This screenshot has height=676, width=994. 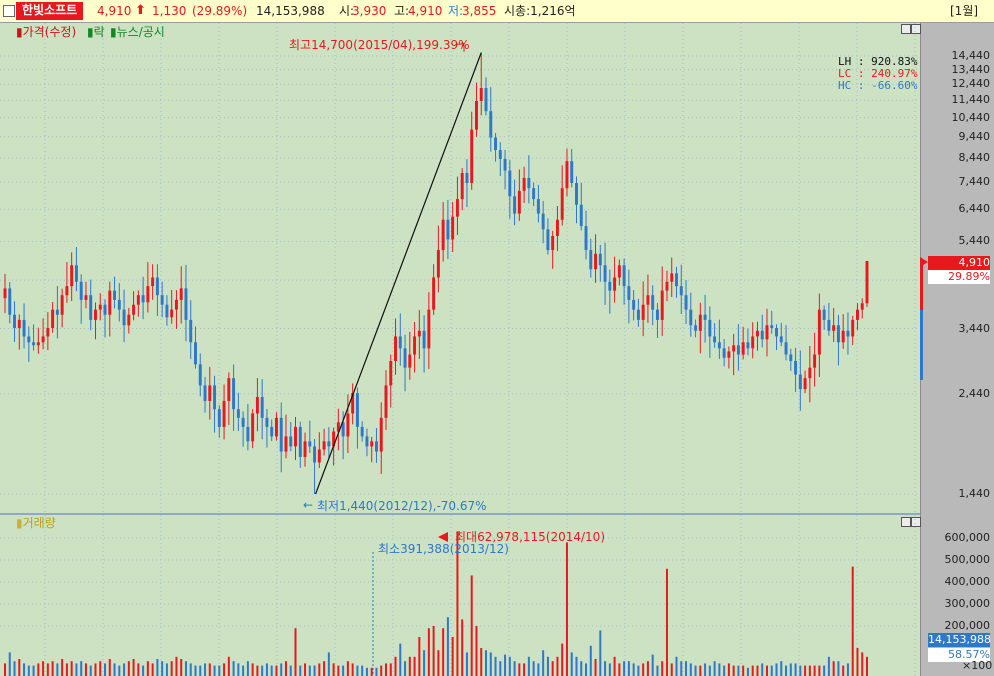 What do you see at coordinates (916, 29) in the screenshot?
I see `panel-close-icon` at bounding box center [916, 29].